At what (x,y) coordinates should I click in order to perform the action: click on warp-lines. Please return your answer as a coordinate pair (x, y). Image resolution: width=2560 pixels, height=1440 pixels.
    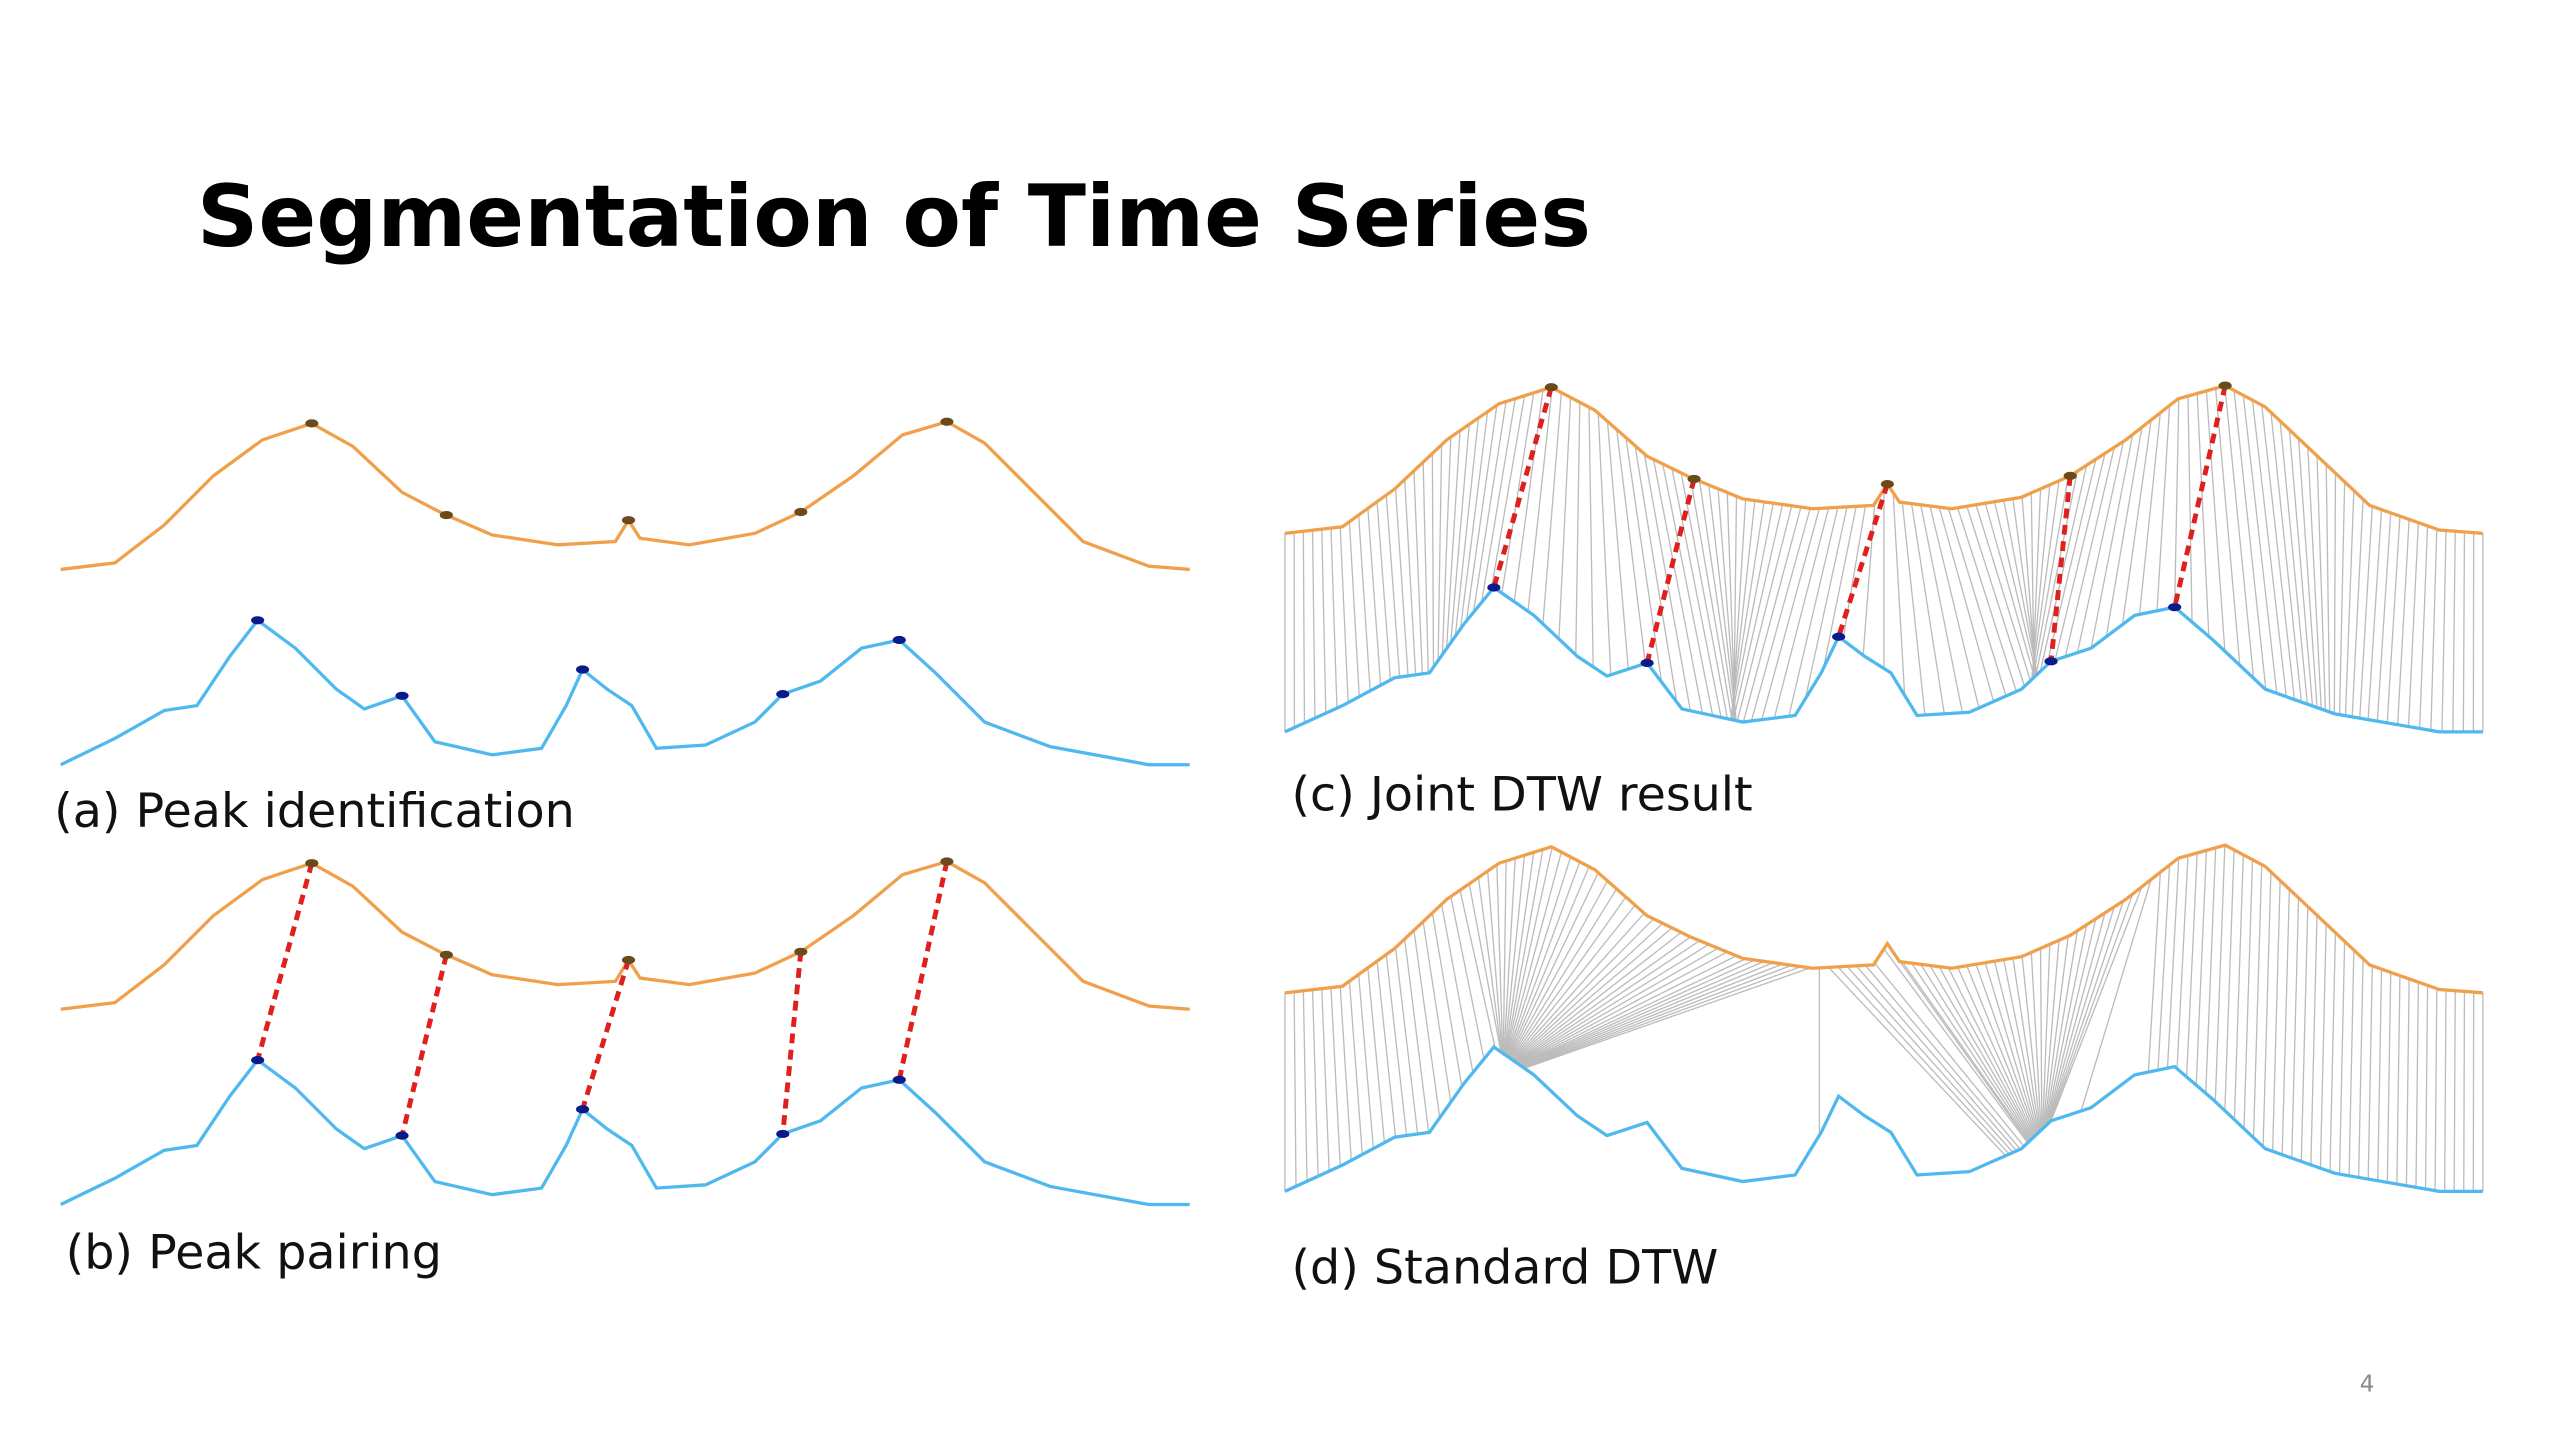
    Looking at the image, I should click on (1884, 1018).